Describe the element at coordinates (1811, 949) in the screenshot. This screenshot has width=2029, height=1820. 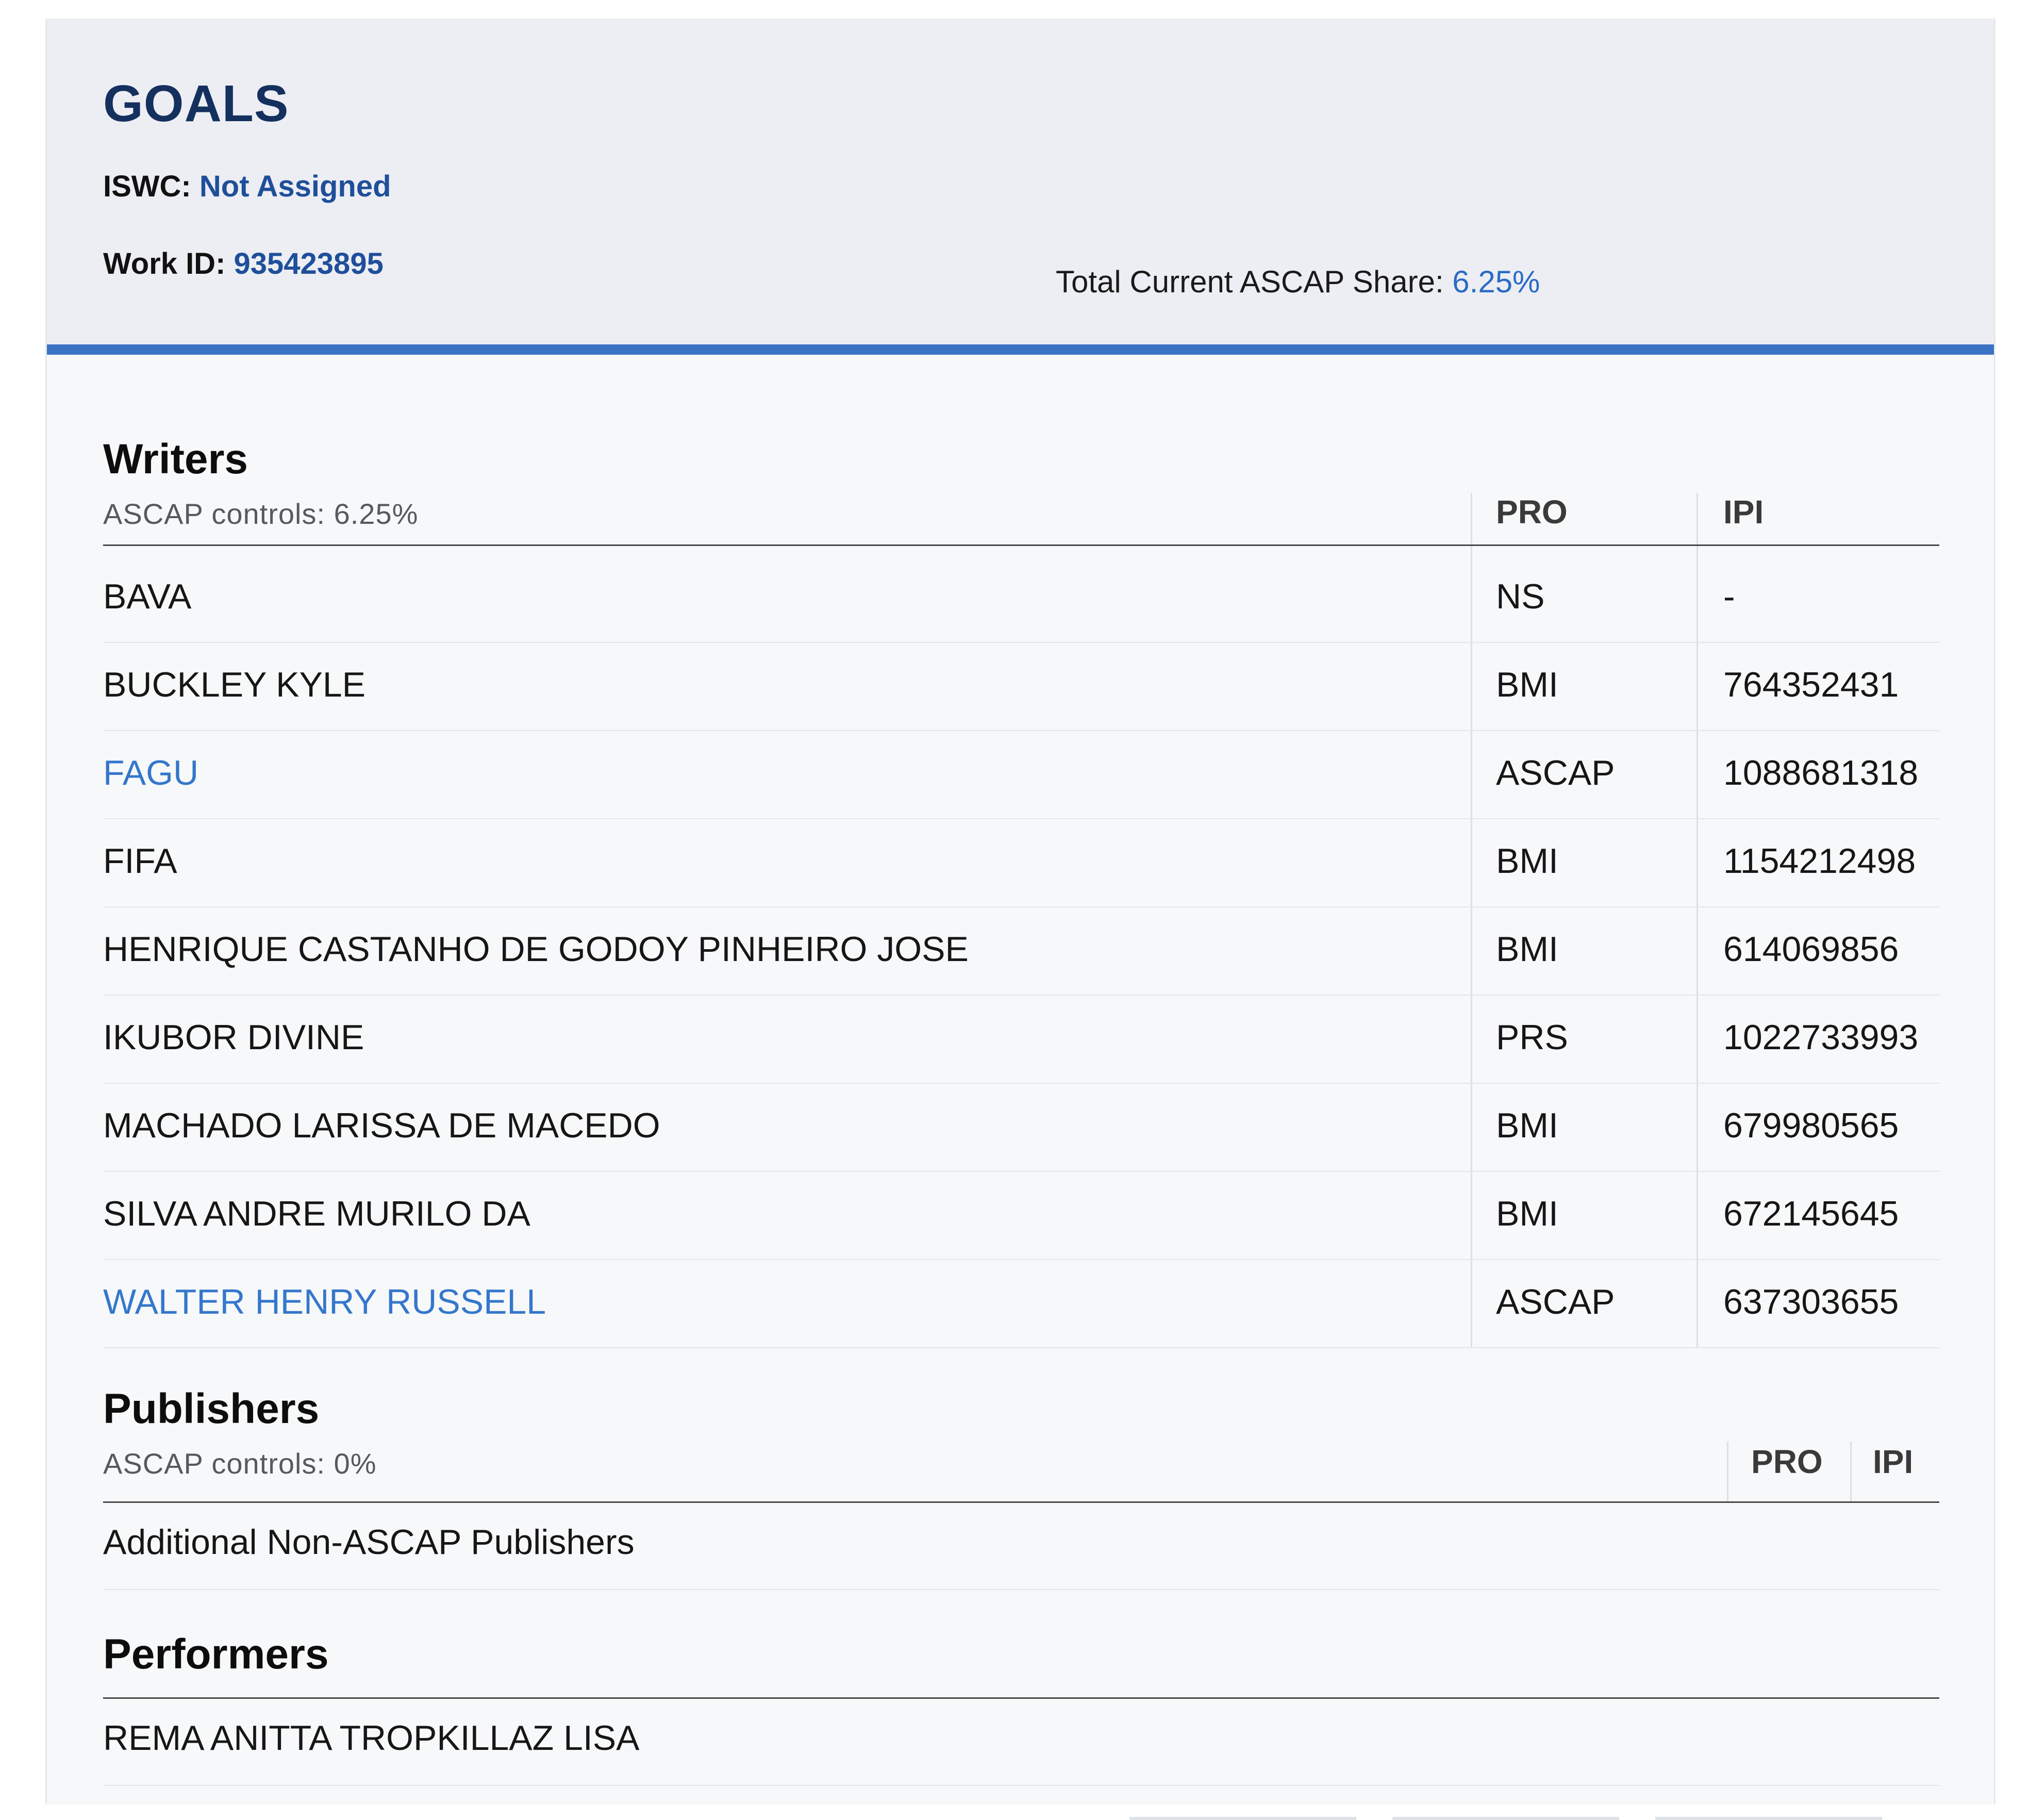
I see `writer-ipi: 614069856` at that location.